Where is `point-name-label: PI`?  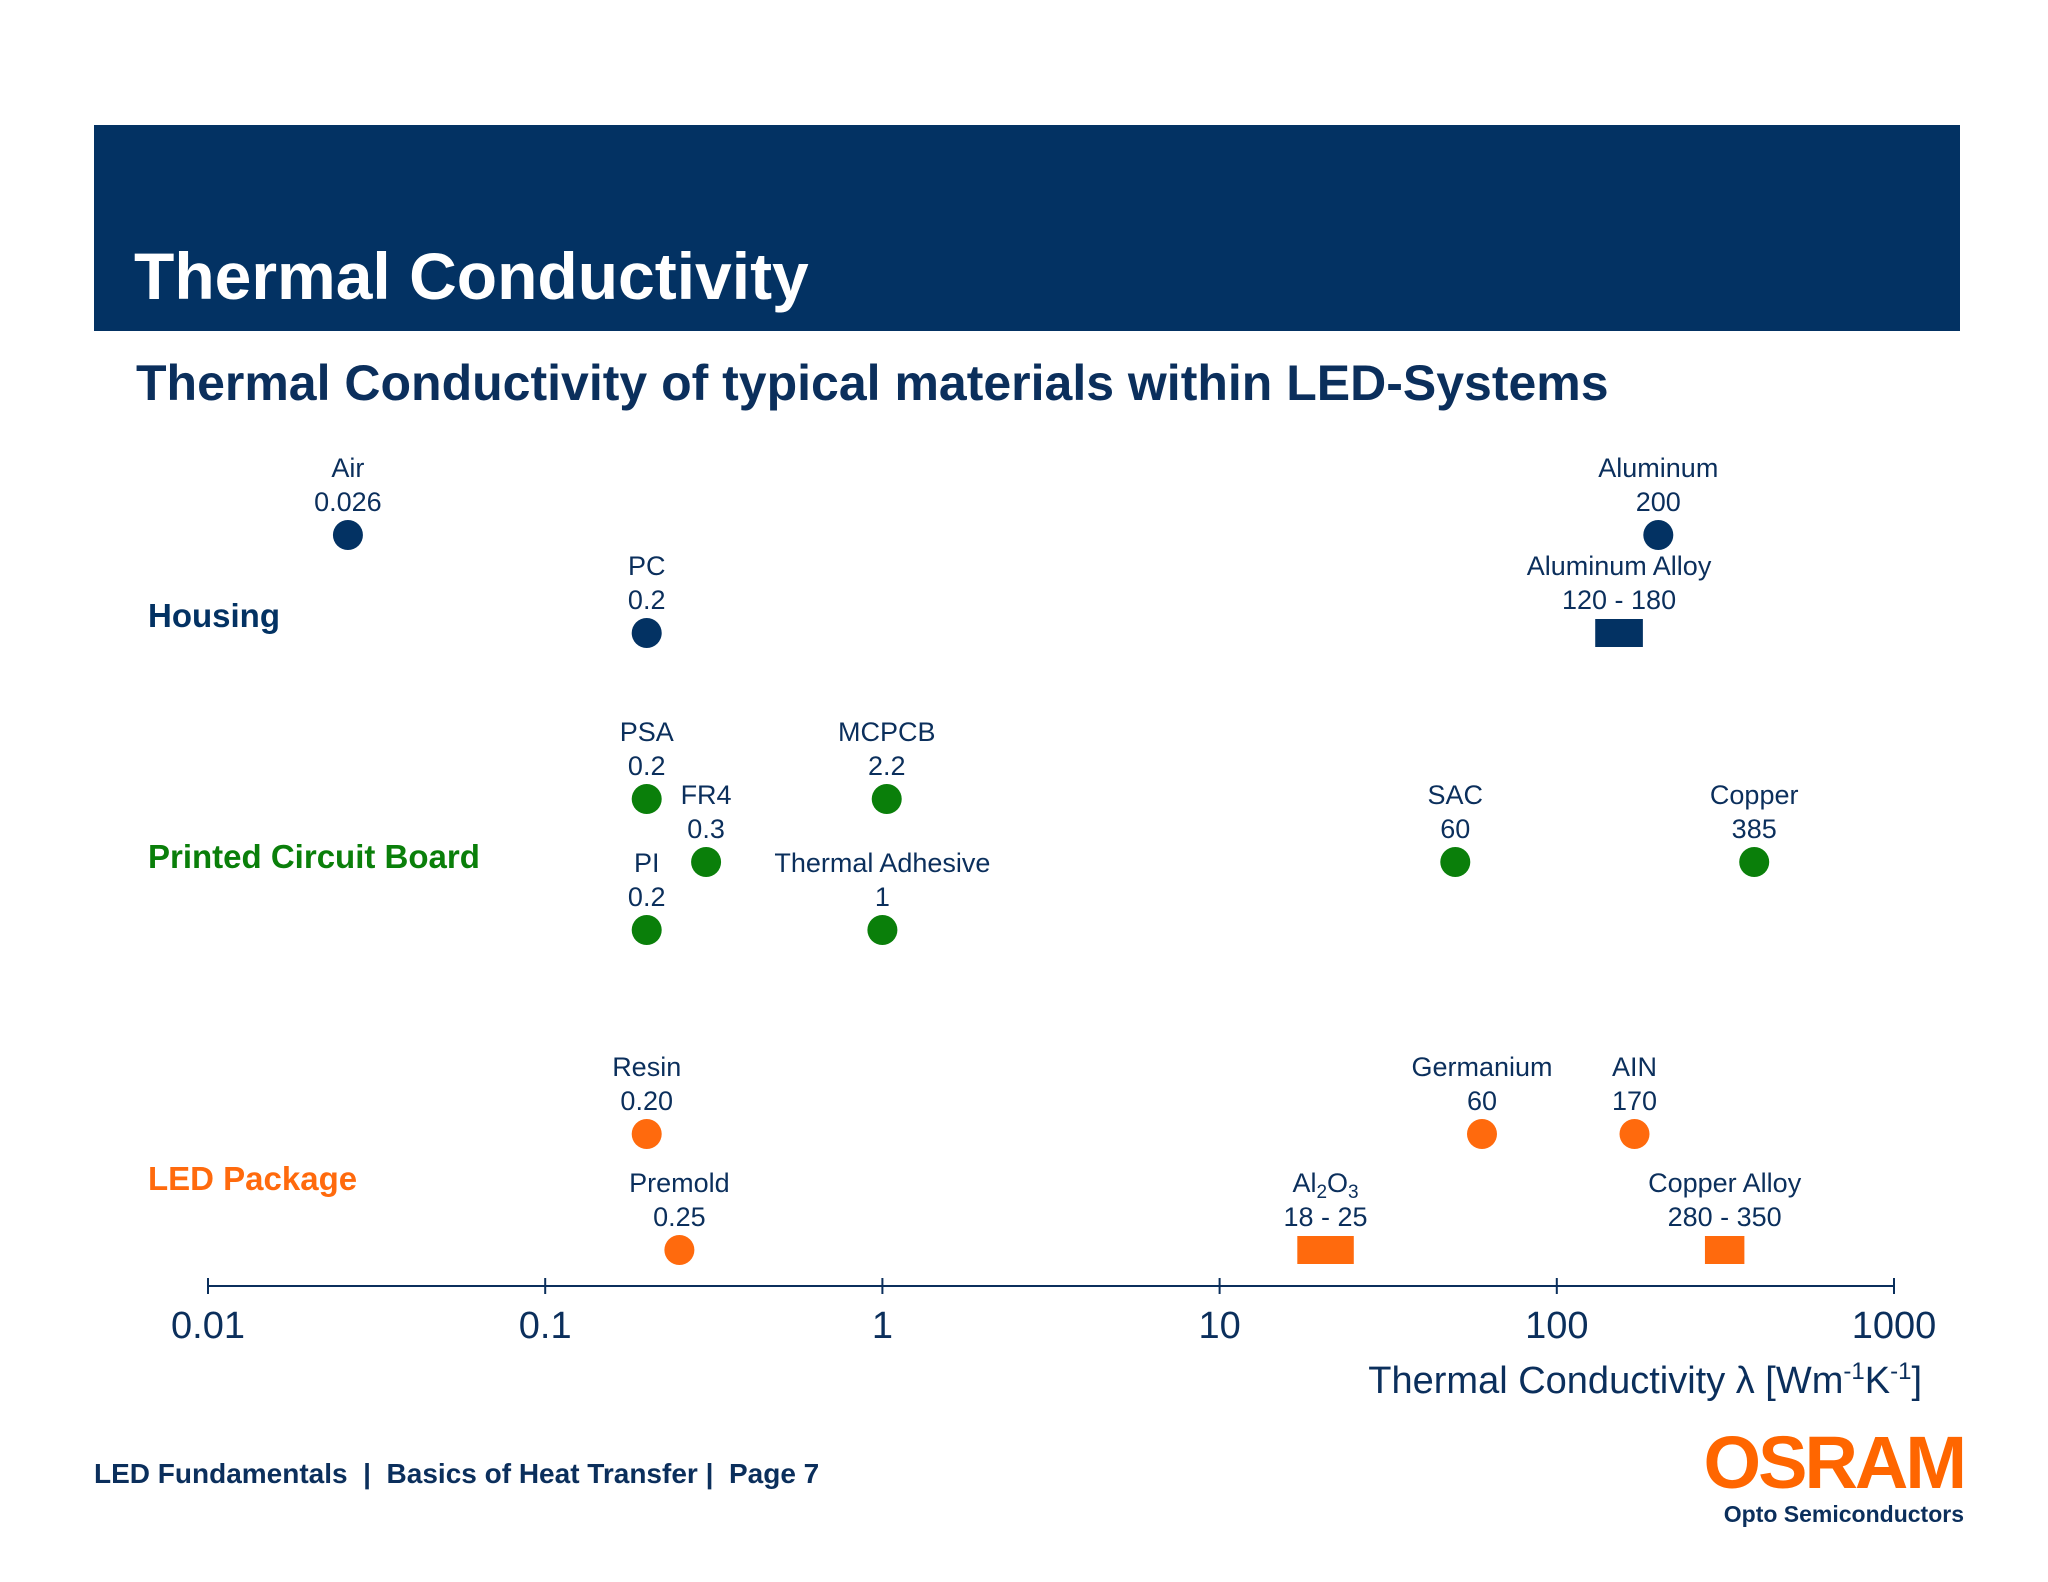
point-name-label: PI is located at coordinates (647, 863).